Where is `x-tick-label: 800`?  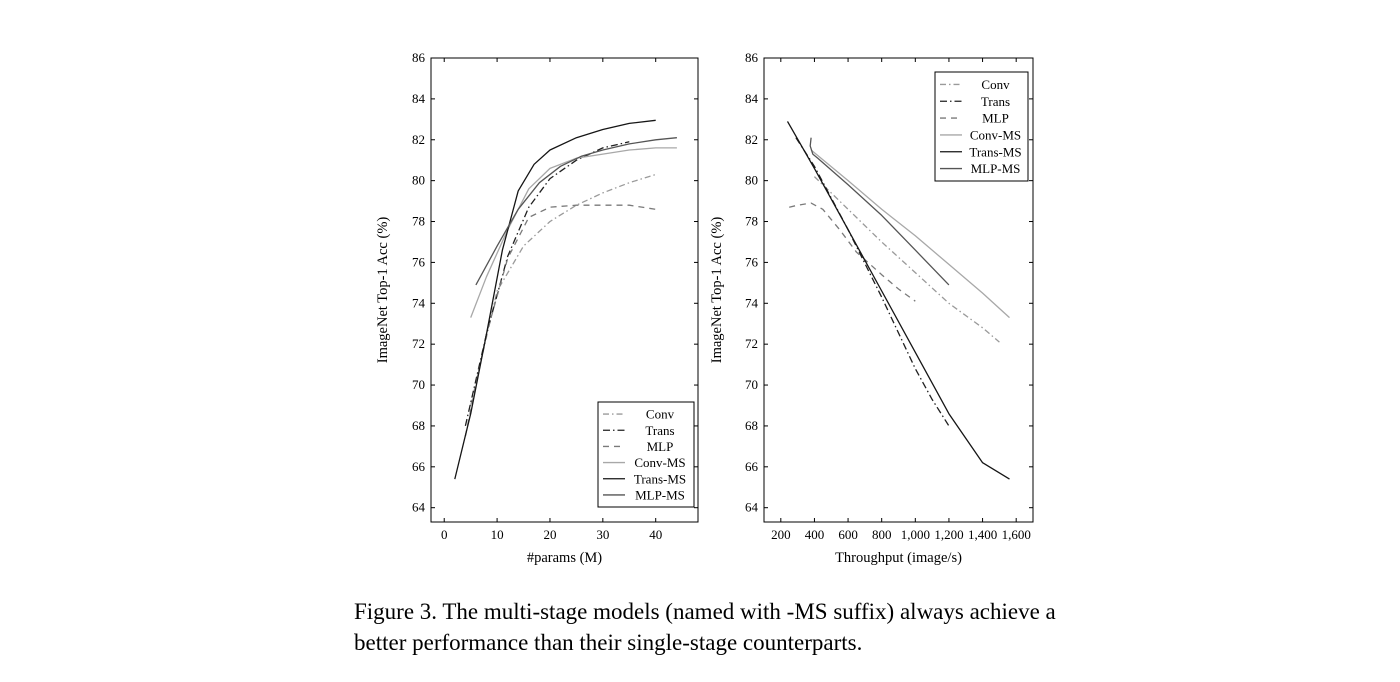 x-tick-label: 800 is located at coordinates (882, 534).